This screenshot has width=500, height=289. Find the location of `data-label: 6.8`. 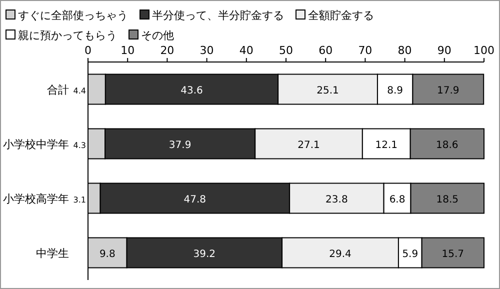

data-label: 6.8 is located at coordinates (397, 200).